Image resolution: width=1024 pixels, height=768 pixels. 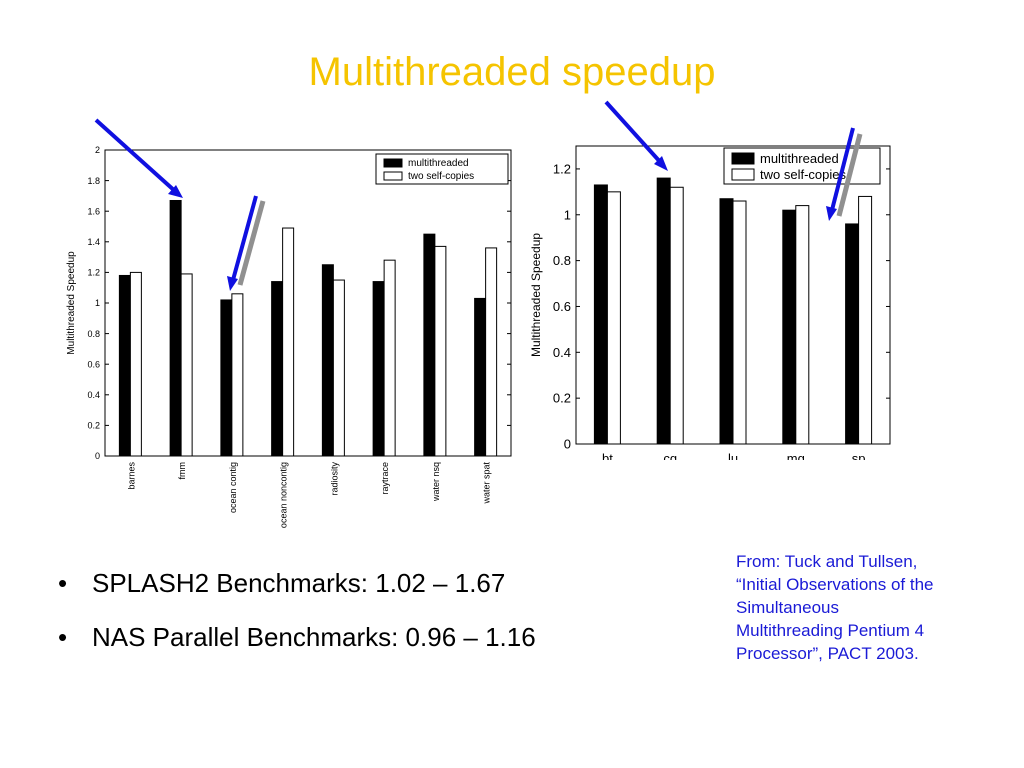 What do you see at coordinates (299, 583) in the screenshot?
I see `bullet-splash2-text: SPLASH2 Benchmarks: 1.02 – 1.67` at bounding box center [299, 583].